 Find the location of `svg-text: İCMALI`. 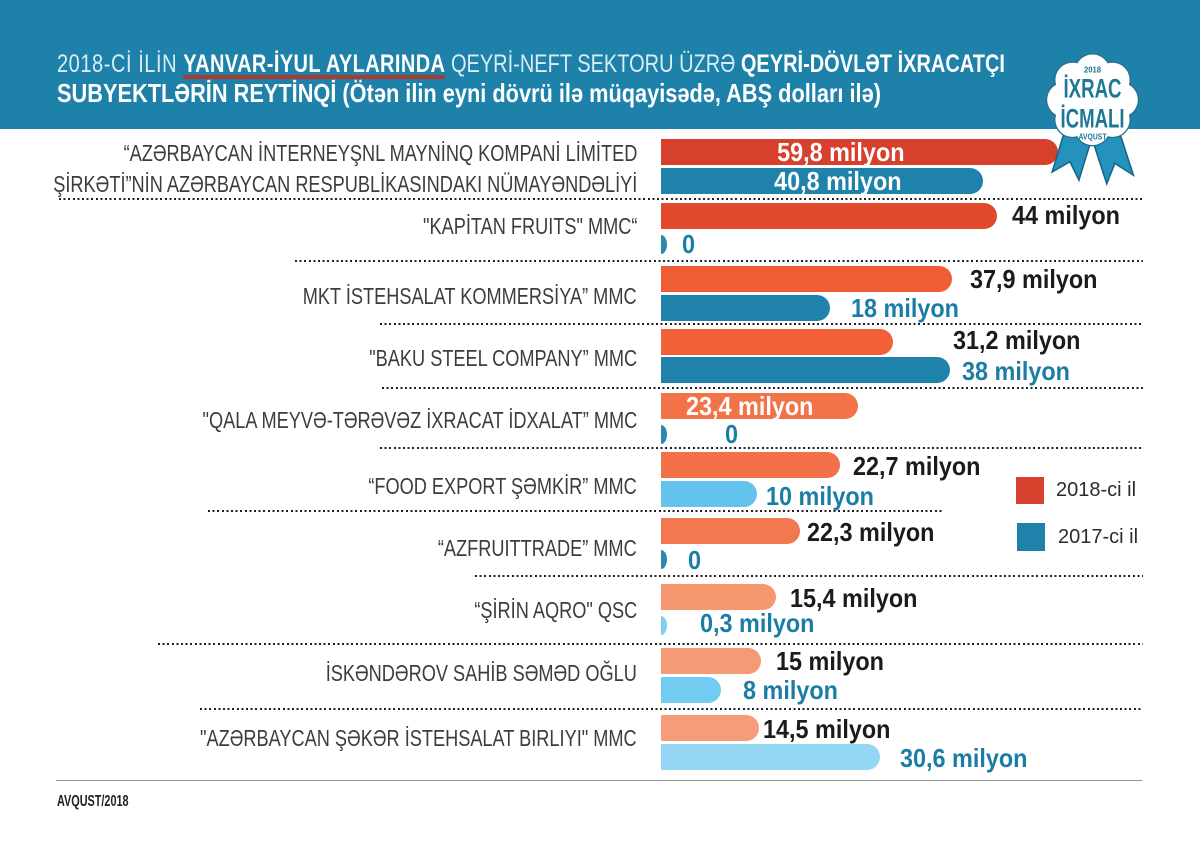

svg-text: İCMALI is located at coordinates (1093, 119).